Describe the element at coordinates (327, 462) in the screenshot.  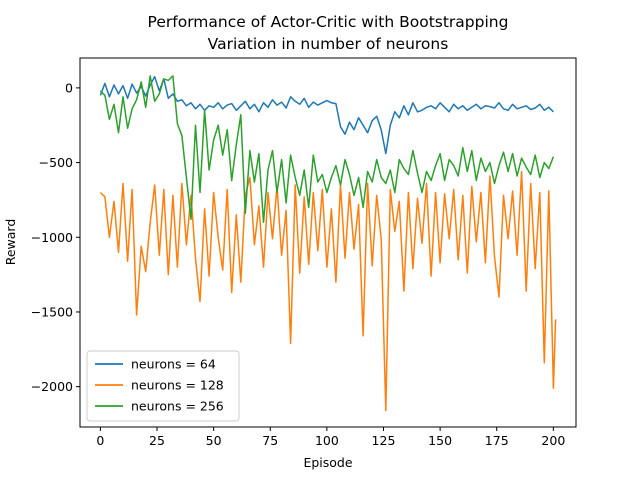
I see `x-axis-label: Episode` at that location.